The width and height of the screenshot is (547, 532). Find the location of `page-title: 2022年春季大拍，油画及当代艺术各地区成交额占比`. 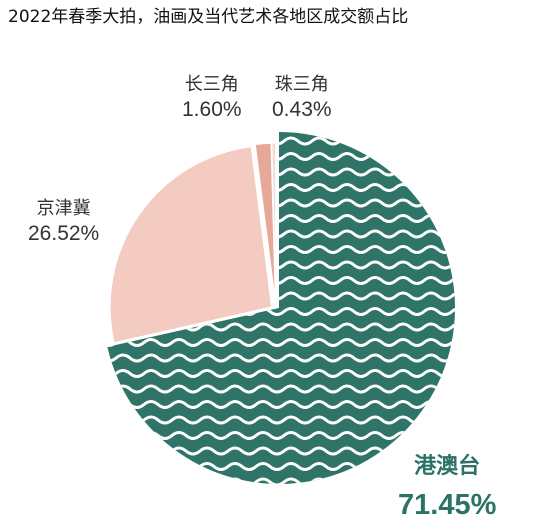

page-title: 2022年春季大拍，油画及当代艺术各地区成交额占比 is located at coordinates (208, 17).